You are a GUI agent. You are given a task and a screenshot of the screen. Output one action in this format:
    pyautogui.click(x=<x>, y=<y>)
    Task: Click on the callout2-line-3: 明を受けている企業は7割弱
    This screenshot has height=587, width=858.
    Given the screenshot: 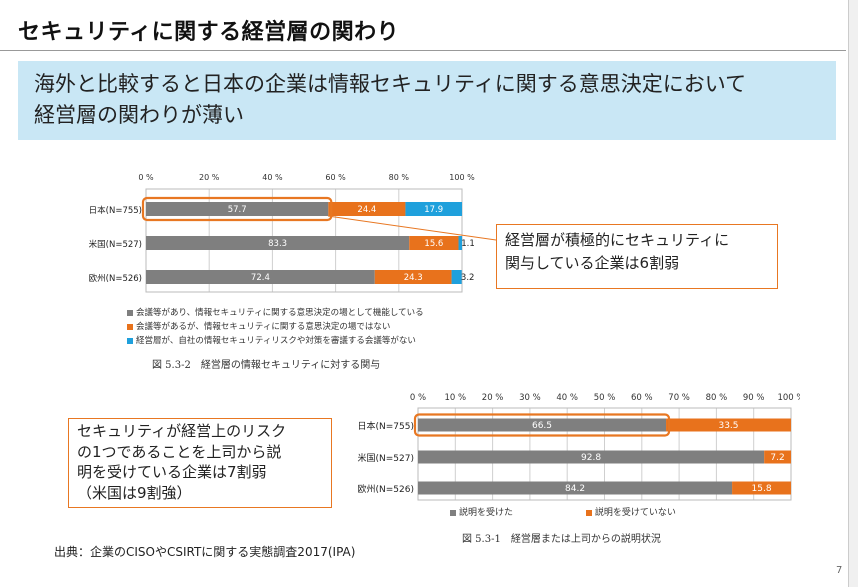 What is the action you would take?
    pyautogui.click(x=172, y=472)
    